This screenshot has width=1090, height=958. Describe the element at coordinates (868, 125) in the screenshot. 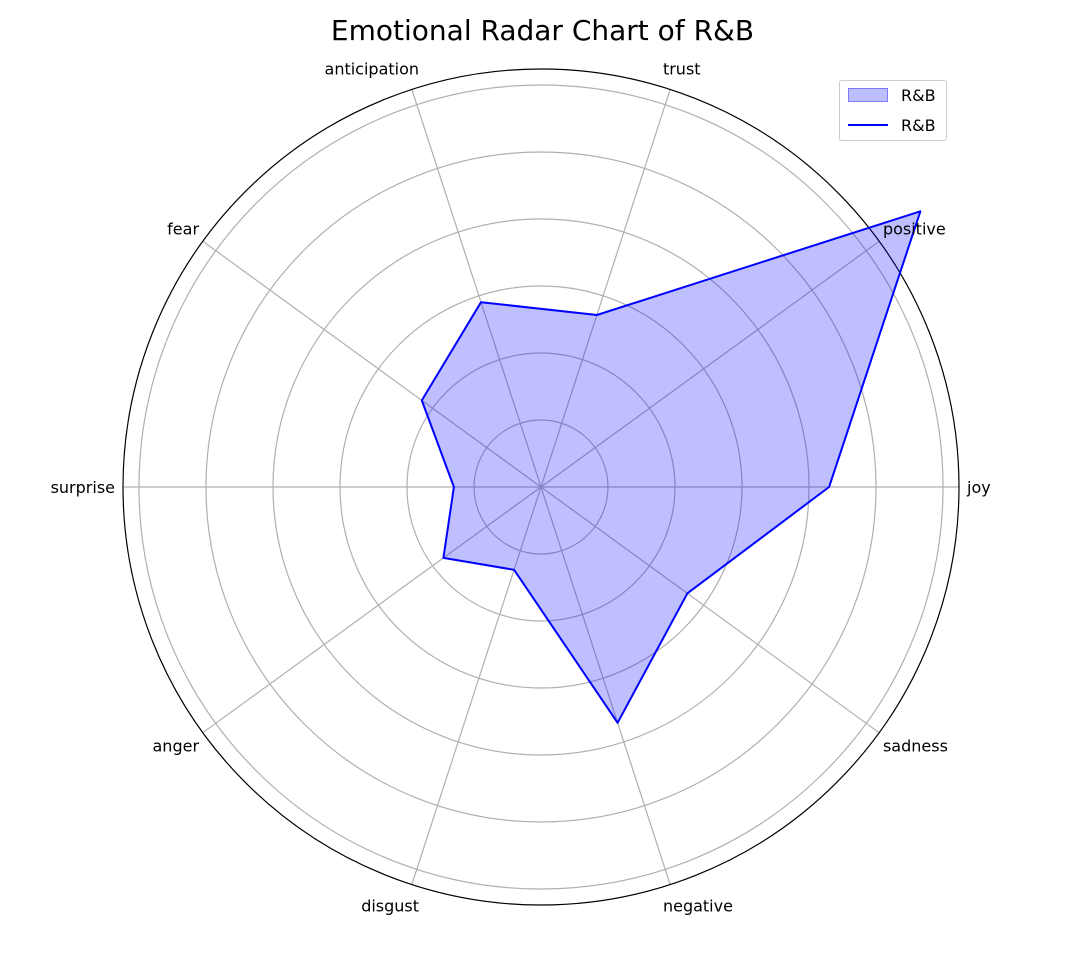

I see `legend-swatch-line` at that location.